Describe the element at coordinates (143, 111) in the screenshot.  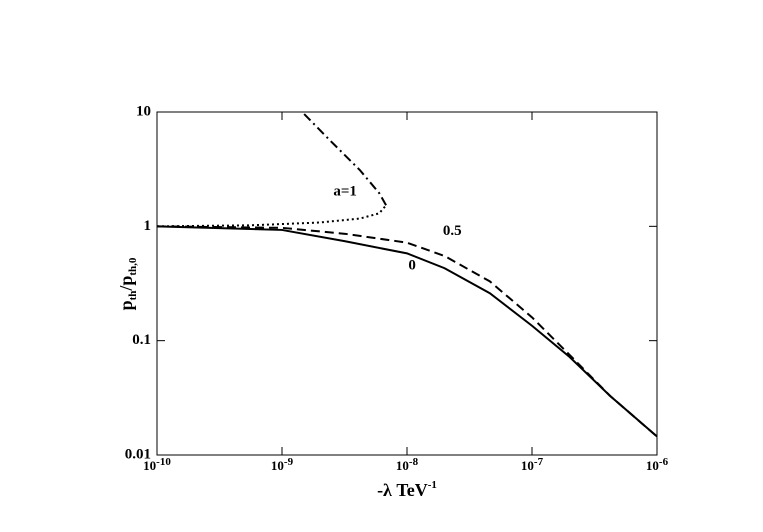
I see `y-tick-label: 10` at that location.